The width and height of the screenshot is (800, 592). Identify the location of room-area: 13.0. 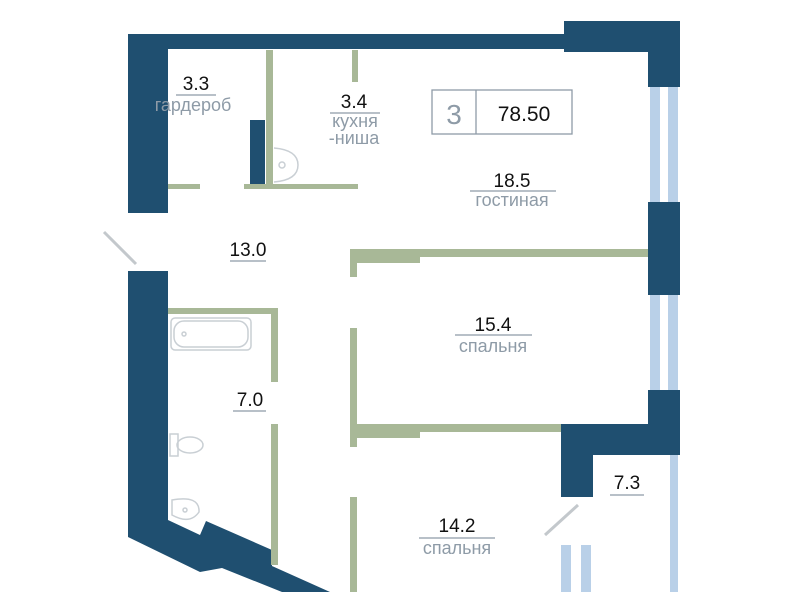
(248, 250).